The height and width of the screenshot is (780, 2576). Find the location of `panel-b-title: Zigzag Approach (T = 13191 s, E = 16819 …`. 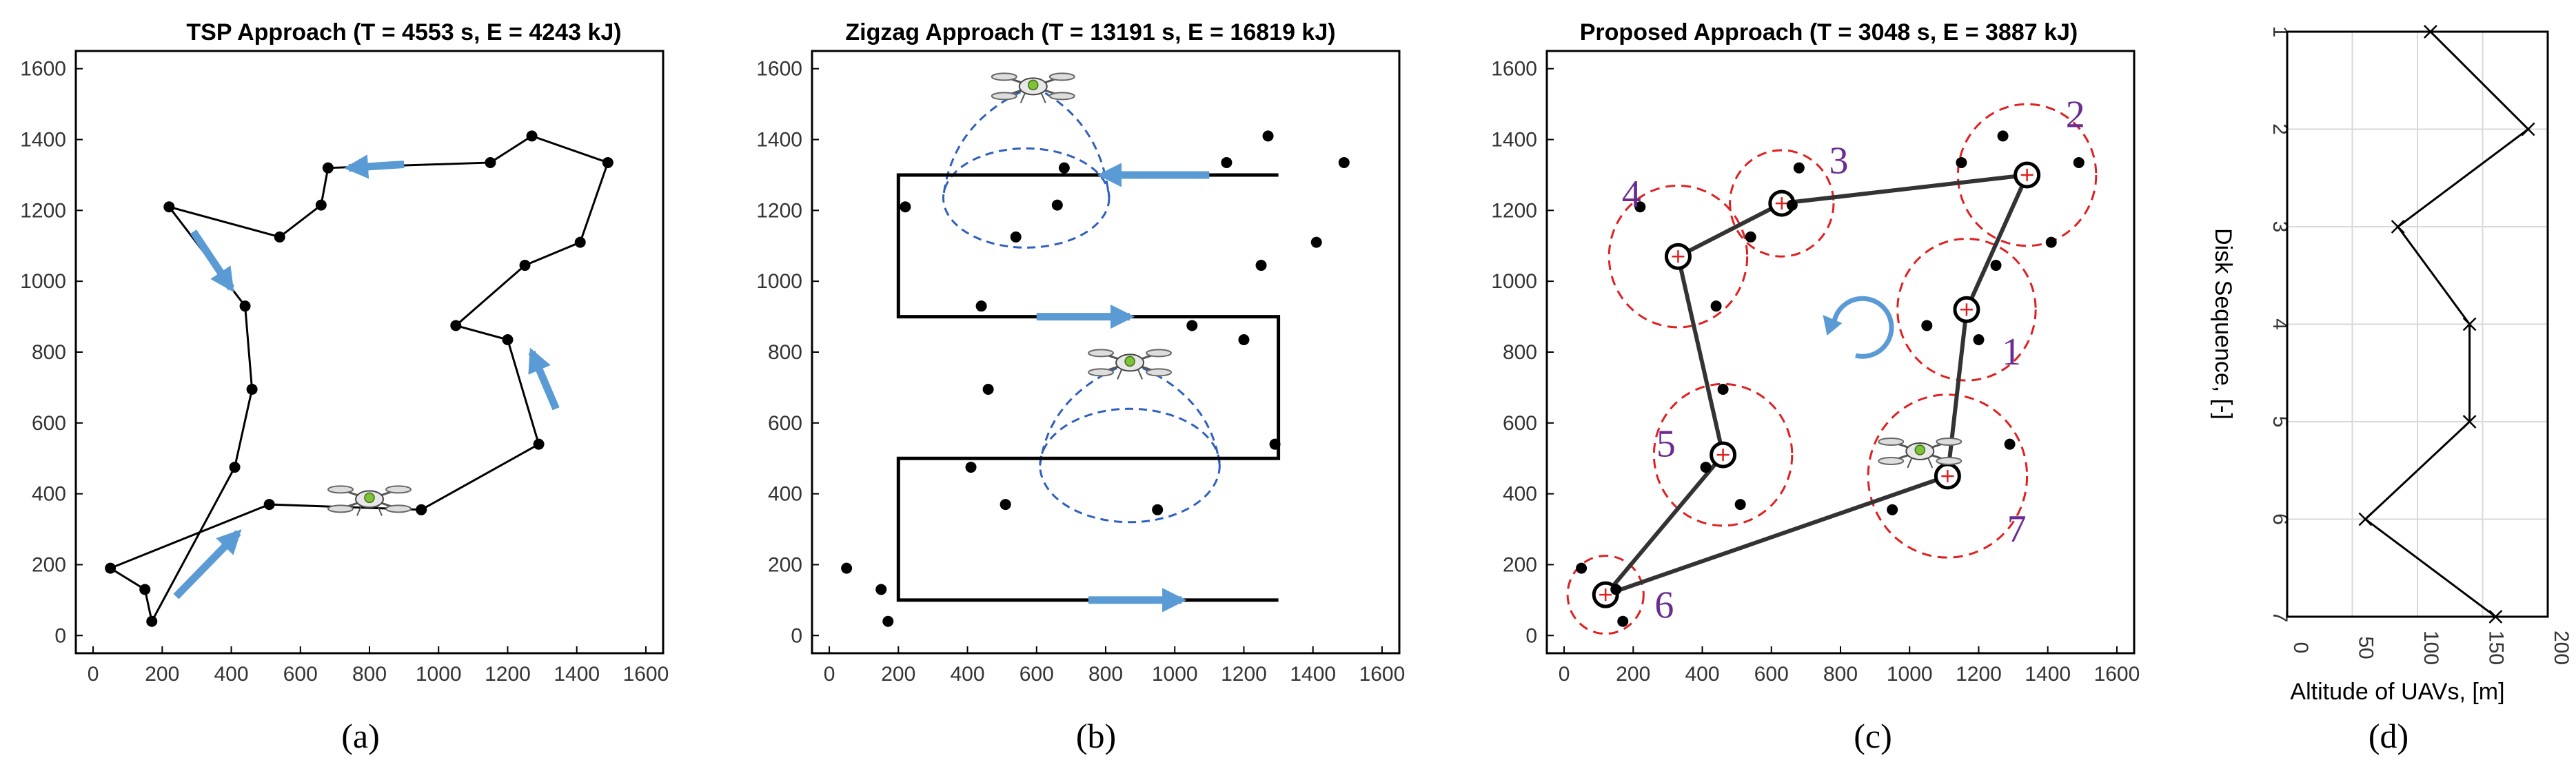

panel-b-title: Zigzag Approach (T = 13191 s, E = 16819 … is located at coordinates (1090, 32).